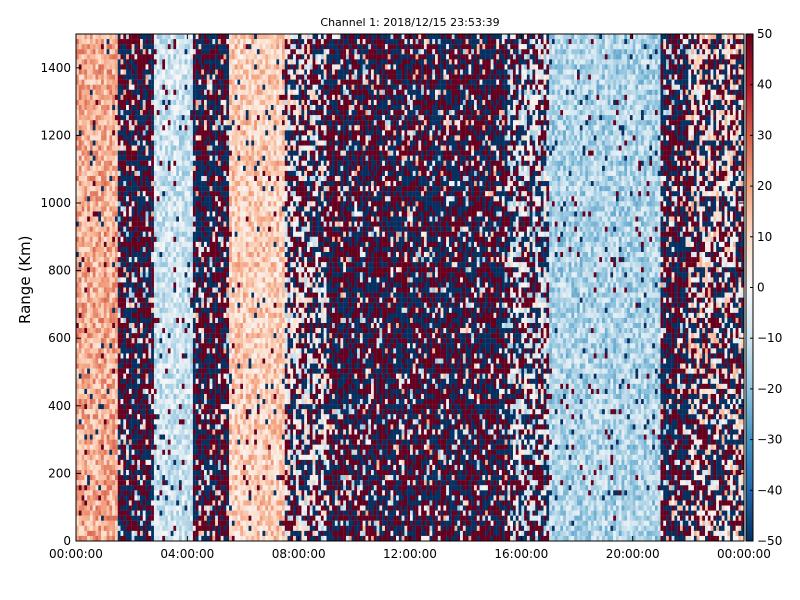  Describe the element at coordinates (410, 22) in the screenshot. I see `chart-title: Channel 1: 2018/12/15 23:53:39` at that location.